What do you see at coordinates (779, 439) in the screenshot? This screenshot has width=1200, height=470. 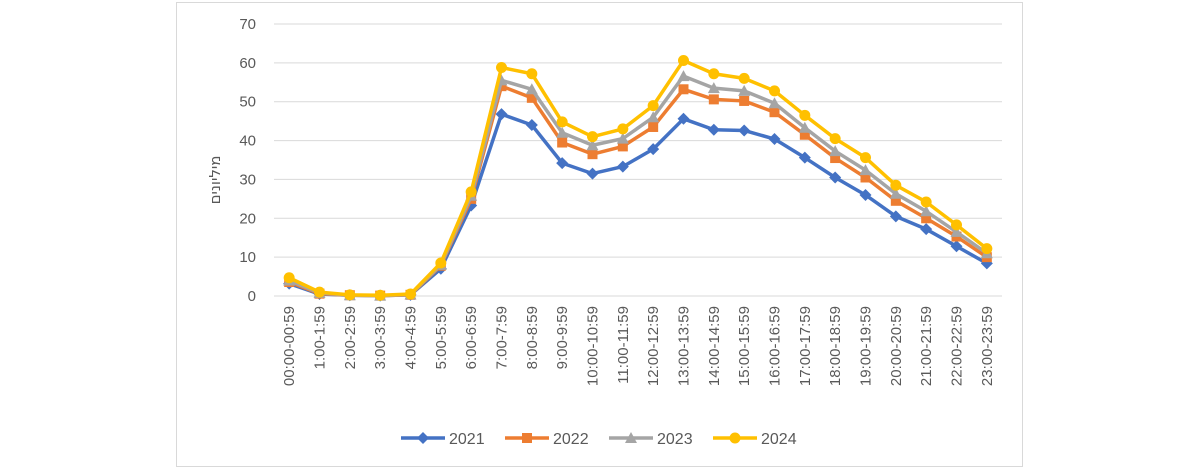 I see `legend-label: 2024` at bounding box center [779, 439].